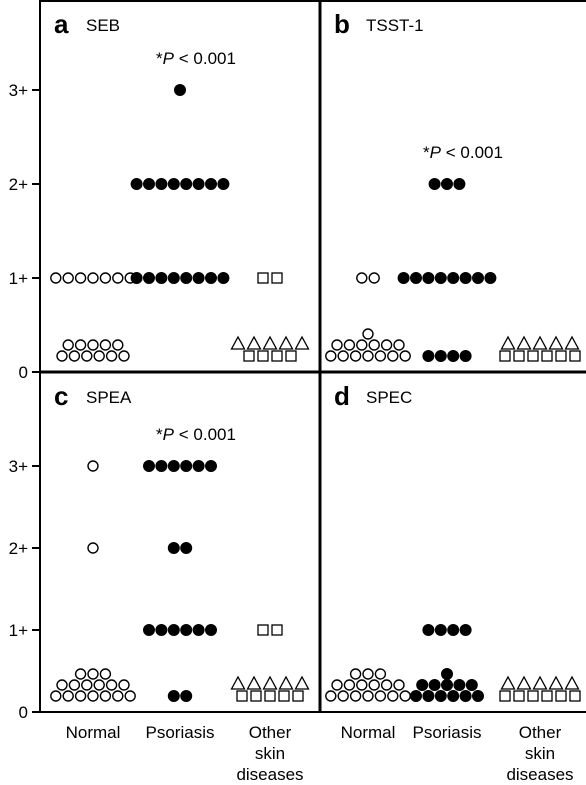 The height and width of the screenshot is (785, 586). I want to click on x-category-label-line: skin, so click(540, 753).